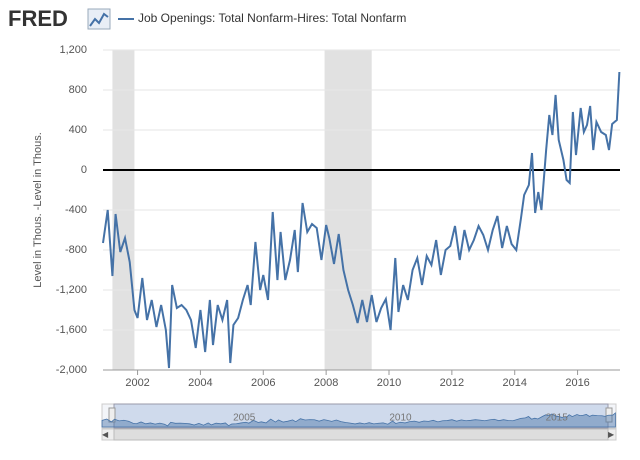  Describe the element at coordinates (76, 250) in the screenshot. I see `y-tick-label: -800` at that location.